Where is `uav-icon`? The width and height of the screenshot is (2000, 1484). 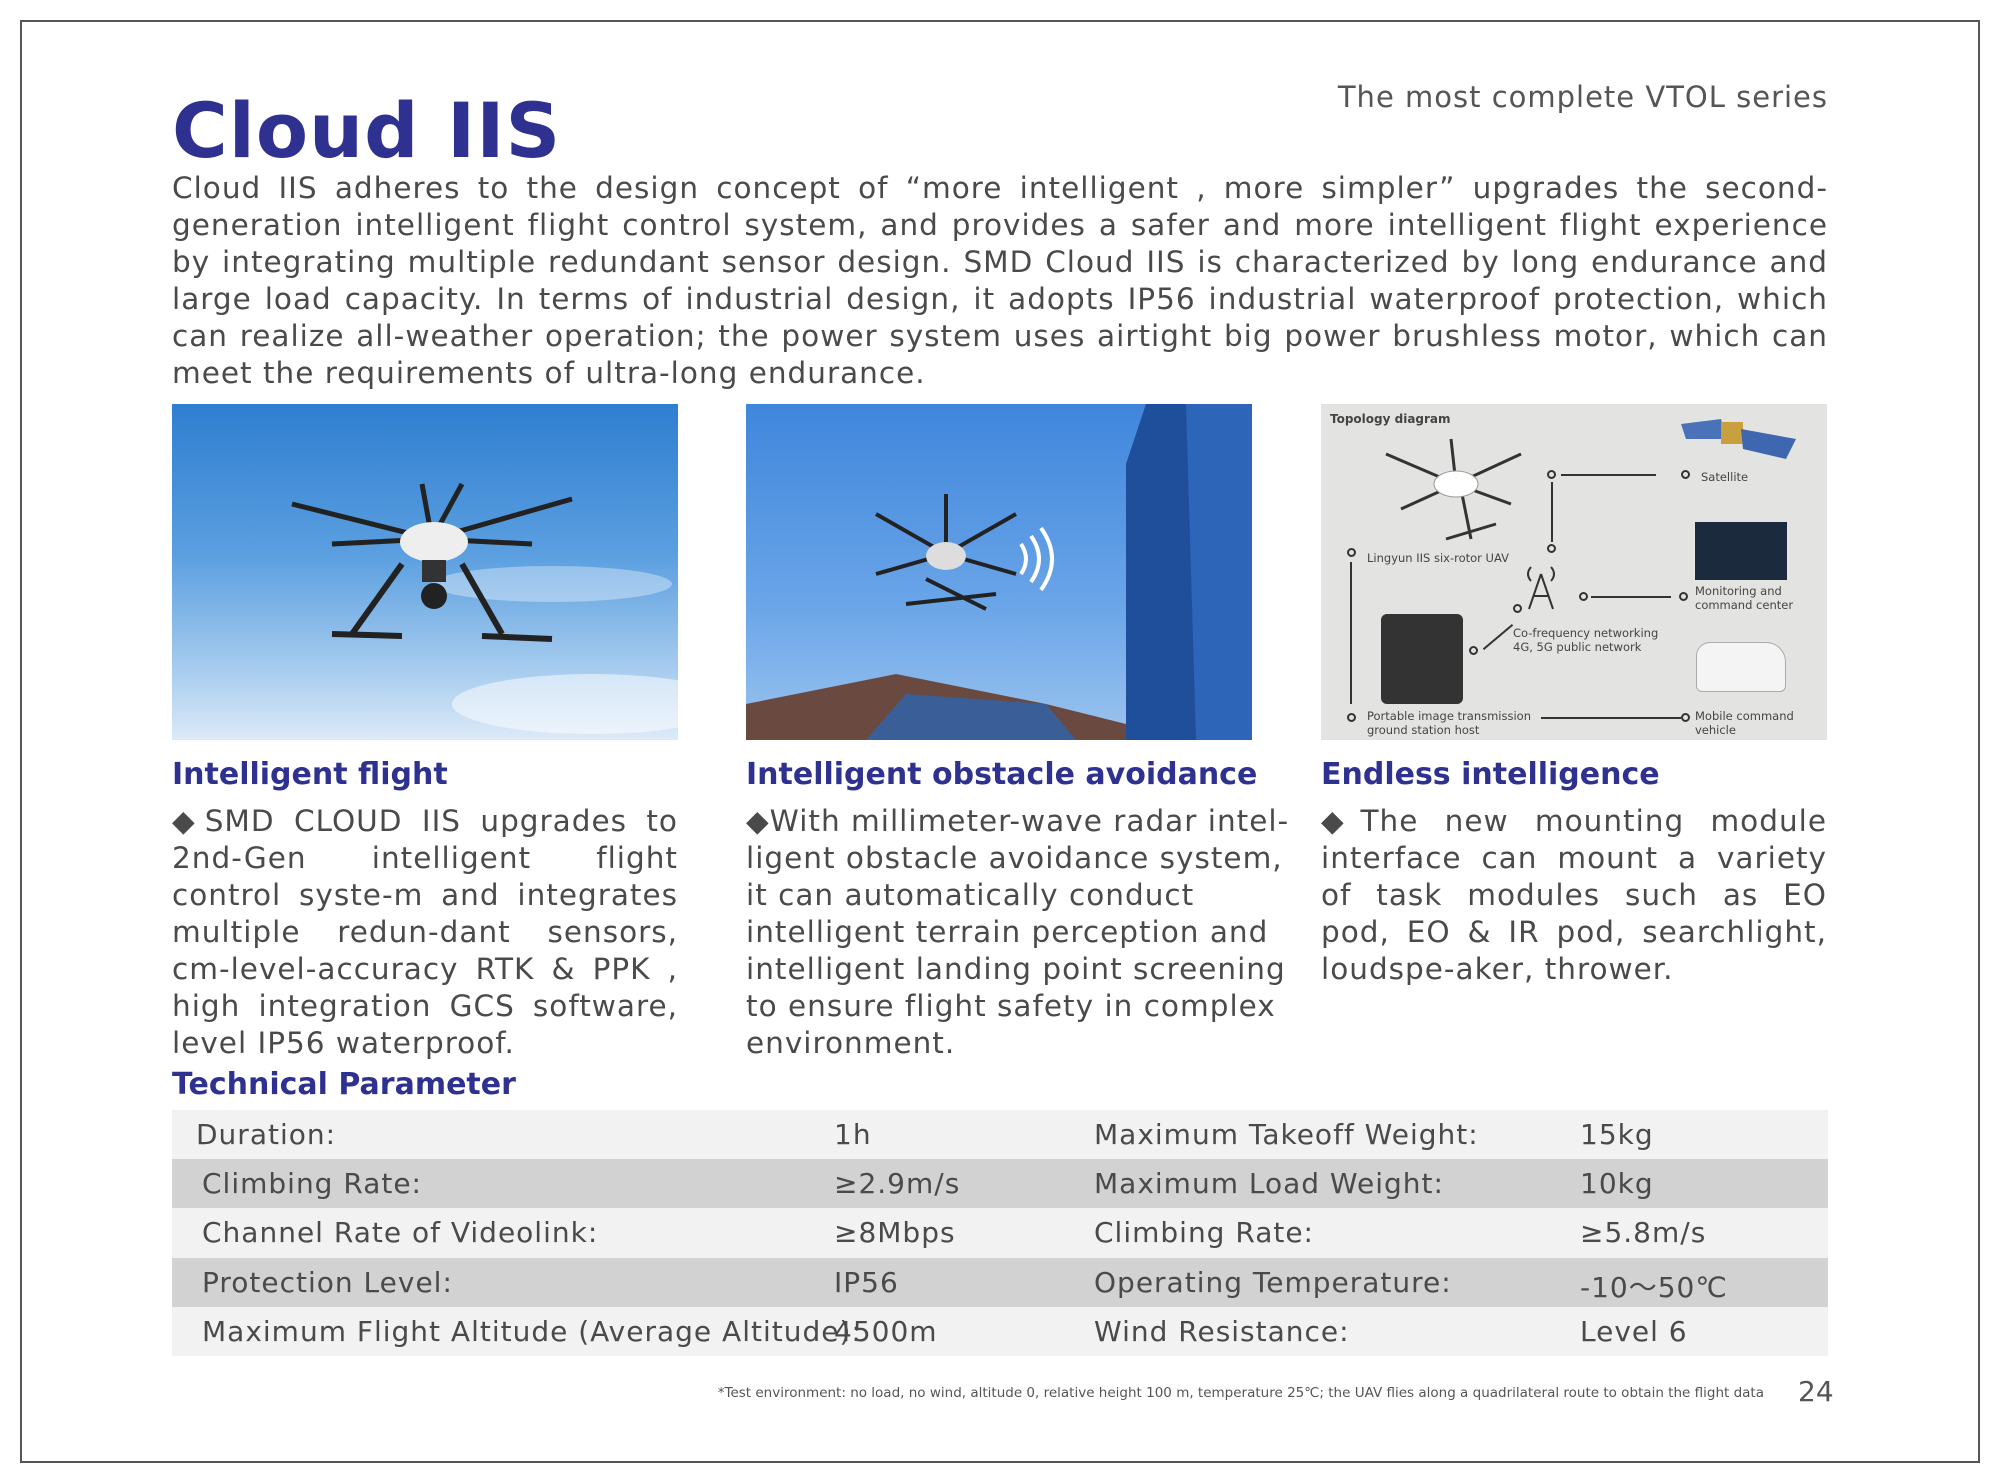 uav-icon is located at coordinates (1453, 489).